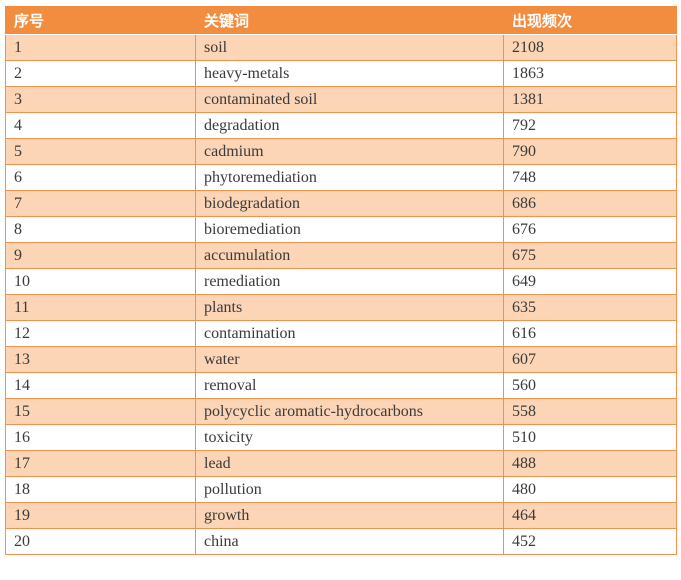  I want to click on frequency-cell: 635, so click(590, 307).